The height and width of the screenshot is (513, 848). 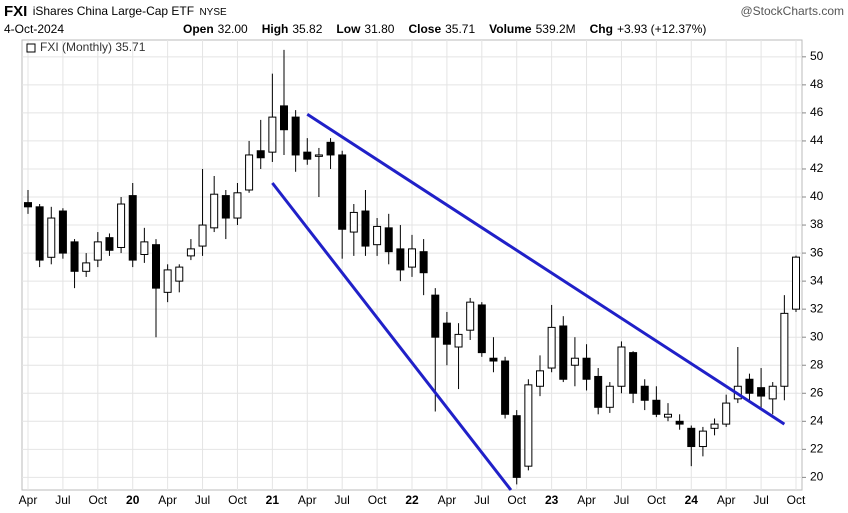 What do you see at coordinates (817, 392) in the screenshot?
I see `y-tick-label: 26` at bounding box center [817, 392].